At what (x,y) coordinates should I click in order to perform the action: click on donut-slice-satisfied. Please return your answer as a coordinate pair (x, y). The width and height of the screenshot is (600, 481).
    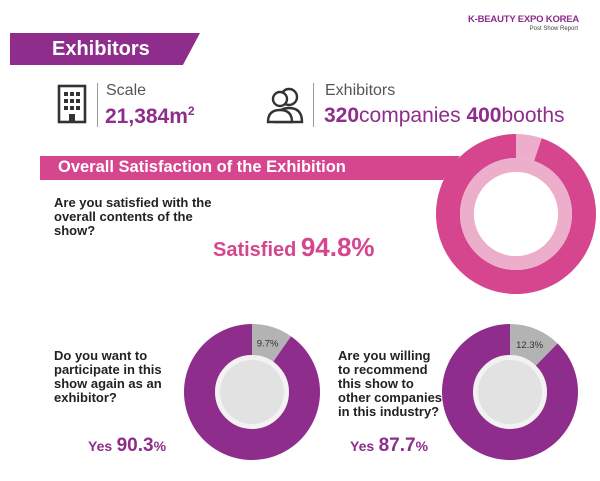
    Looking at the image, I should click on (516, 214).